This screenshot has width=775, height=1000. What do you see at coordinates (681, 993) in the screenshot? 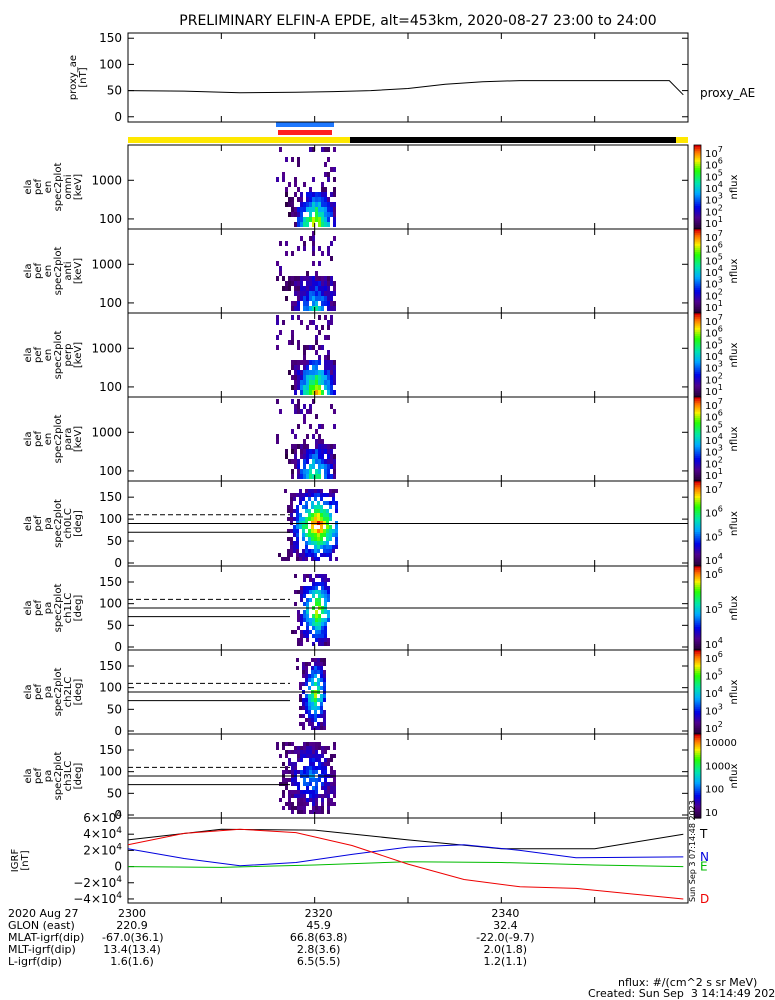
I see `created-note: Created: Sun Sep 3 14:14:49 2023` at bounding box center [681, 993].